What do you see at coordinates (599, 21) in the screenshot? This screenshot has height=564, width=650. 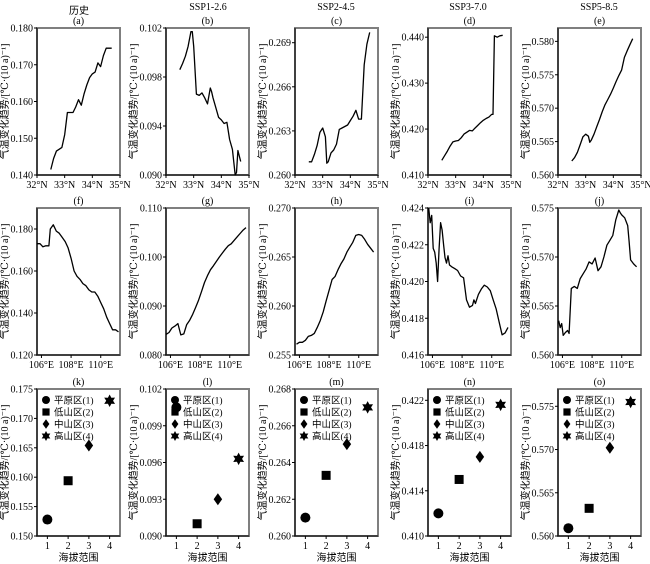 I see `panel-label: (e)` at bounding box center [599, 21].